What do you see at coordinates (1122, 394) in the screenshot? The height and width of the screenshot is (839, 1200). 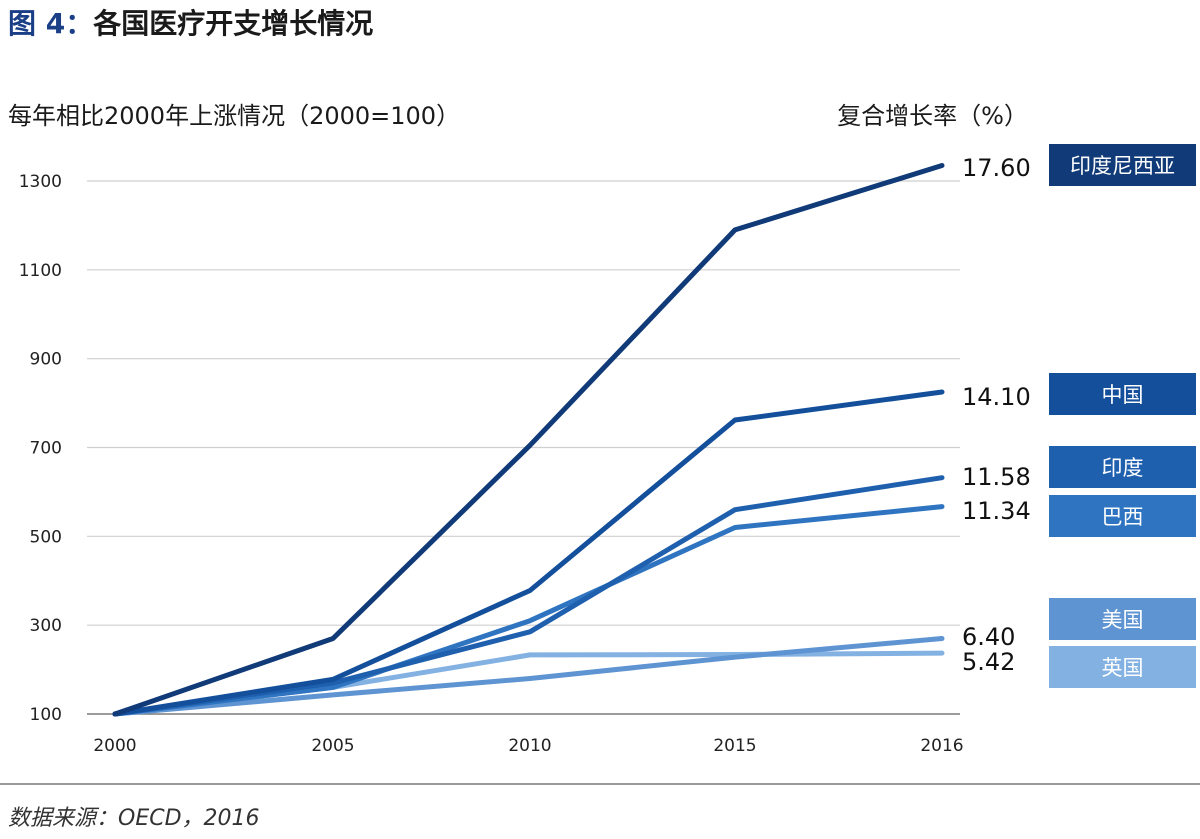 I see `legend-item: 中国` at bounding box center [1122, 394].